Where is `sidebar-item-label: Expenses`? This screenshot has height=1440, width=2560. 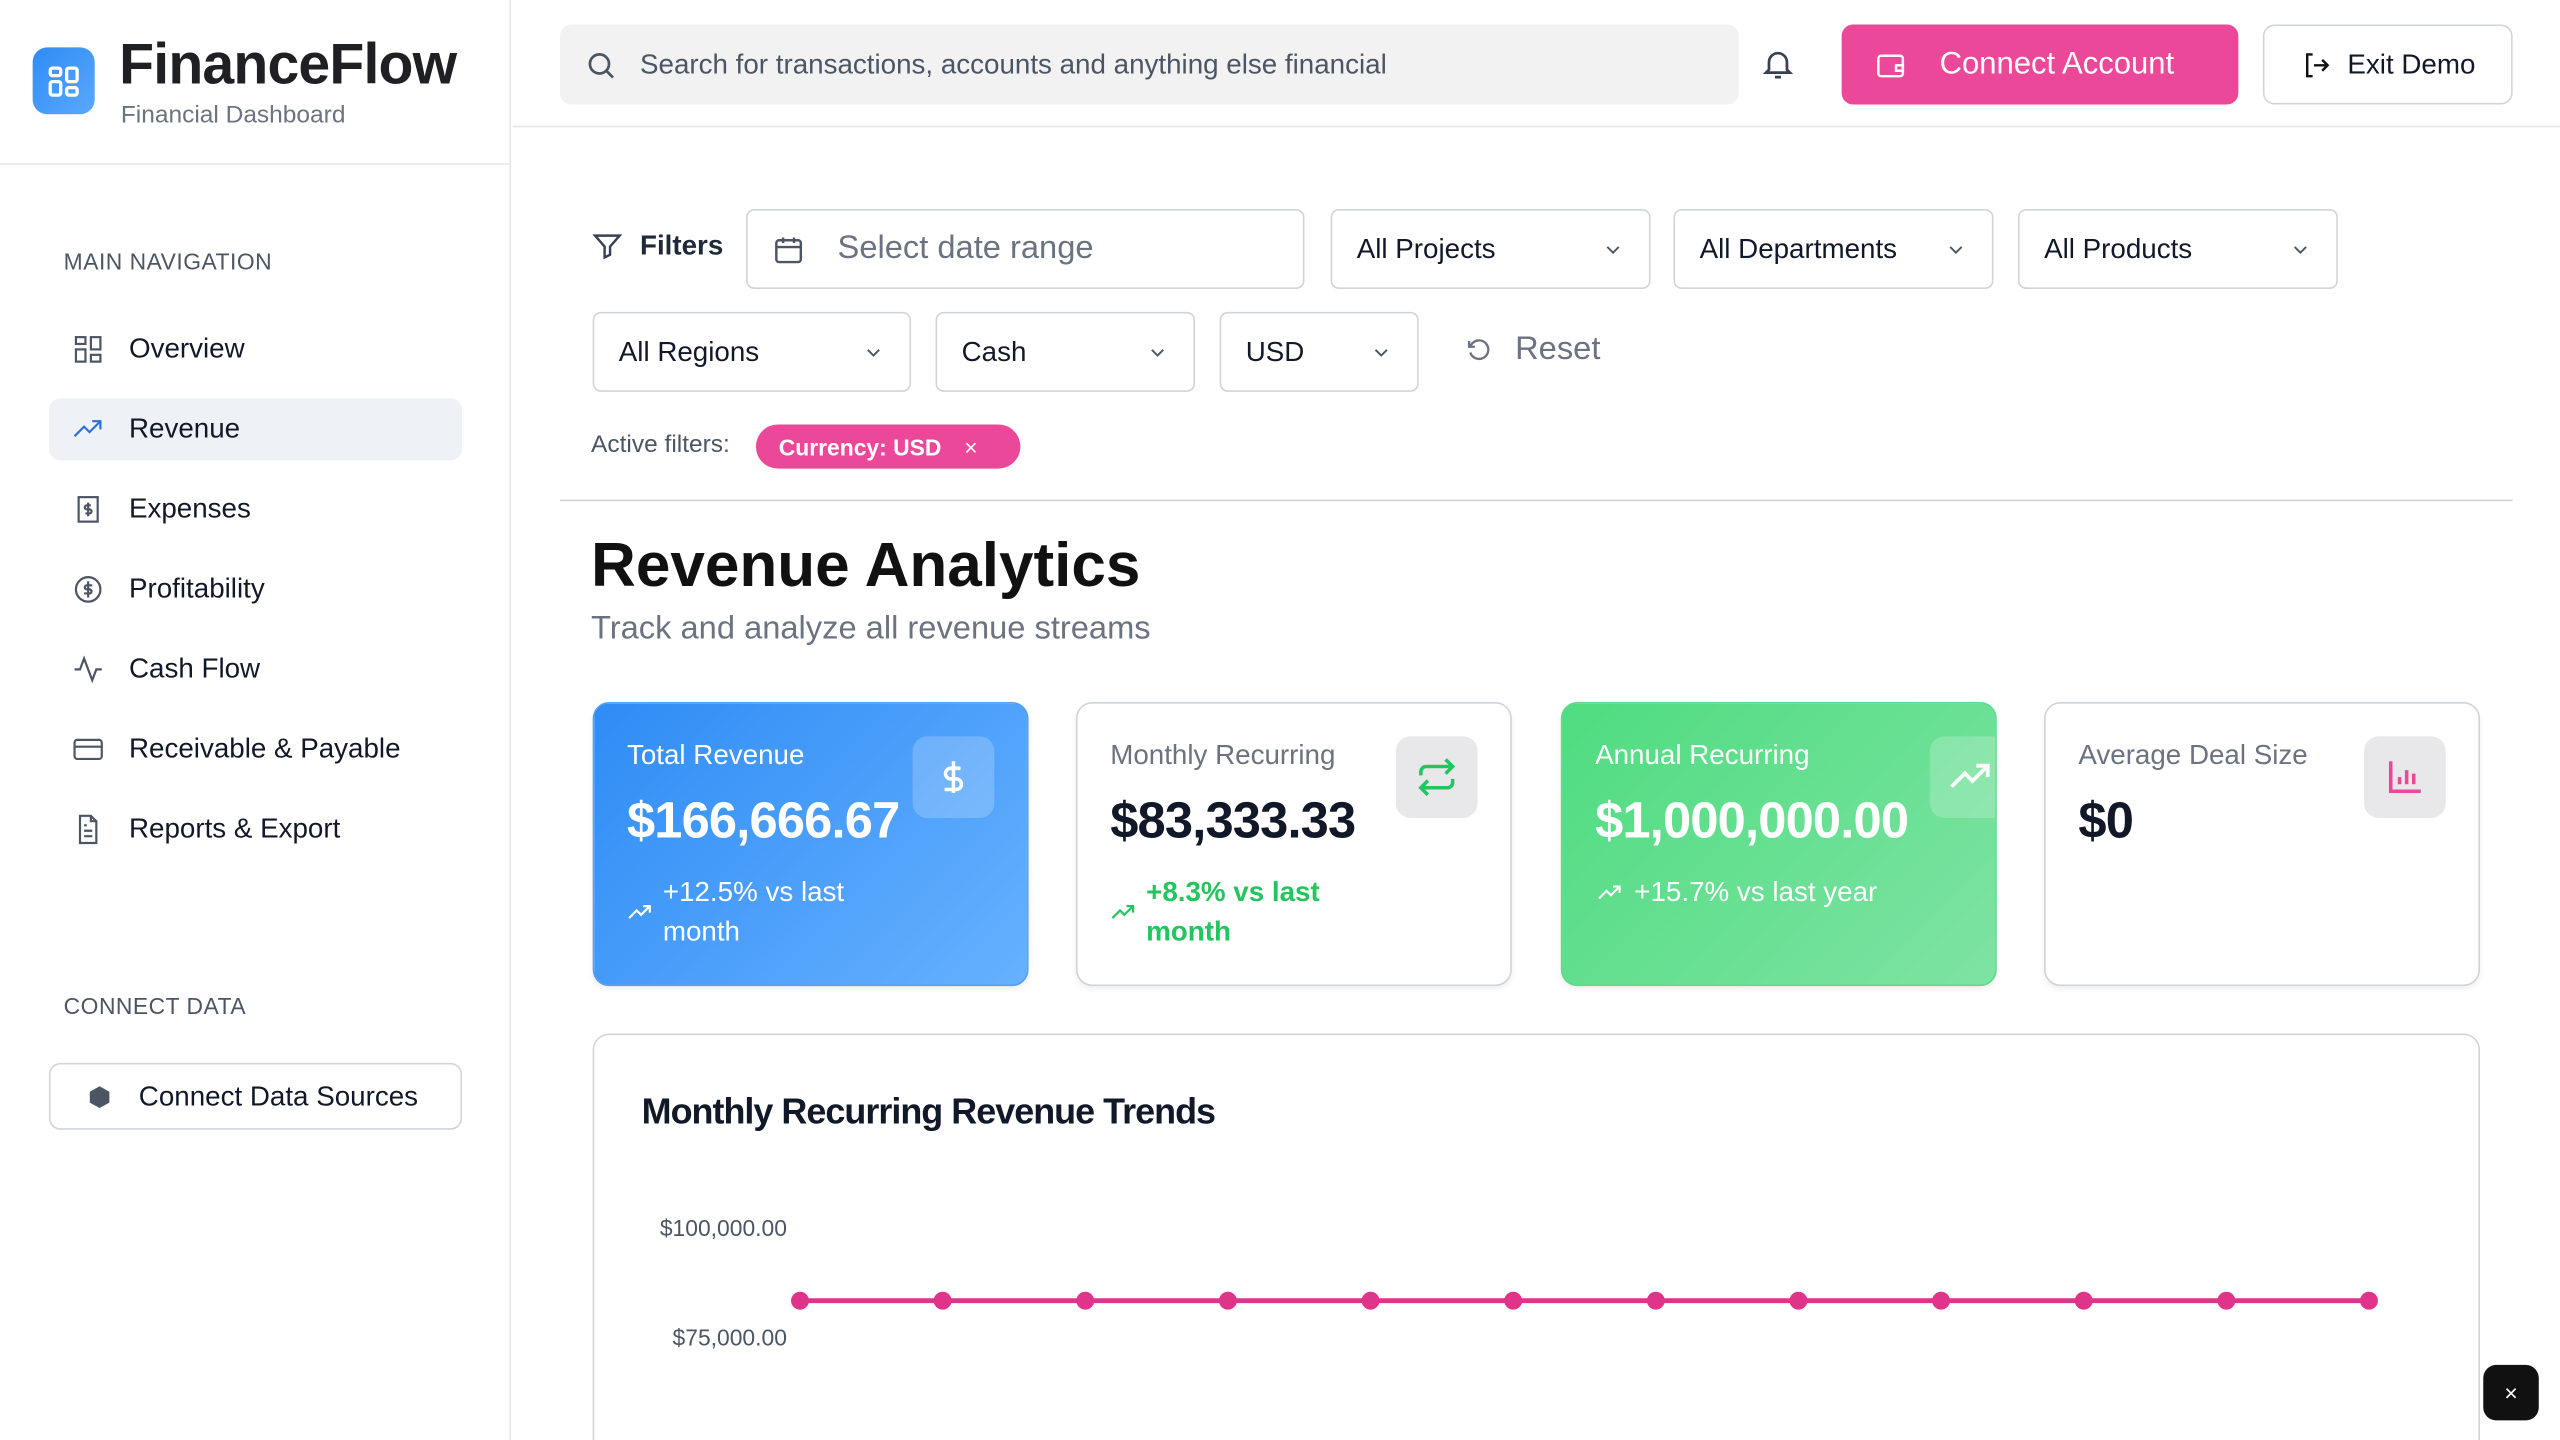
sidebar-item-label: Expenses is located at coordinates (189, 509).